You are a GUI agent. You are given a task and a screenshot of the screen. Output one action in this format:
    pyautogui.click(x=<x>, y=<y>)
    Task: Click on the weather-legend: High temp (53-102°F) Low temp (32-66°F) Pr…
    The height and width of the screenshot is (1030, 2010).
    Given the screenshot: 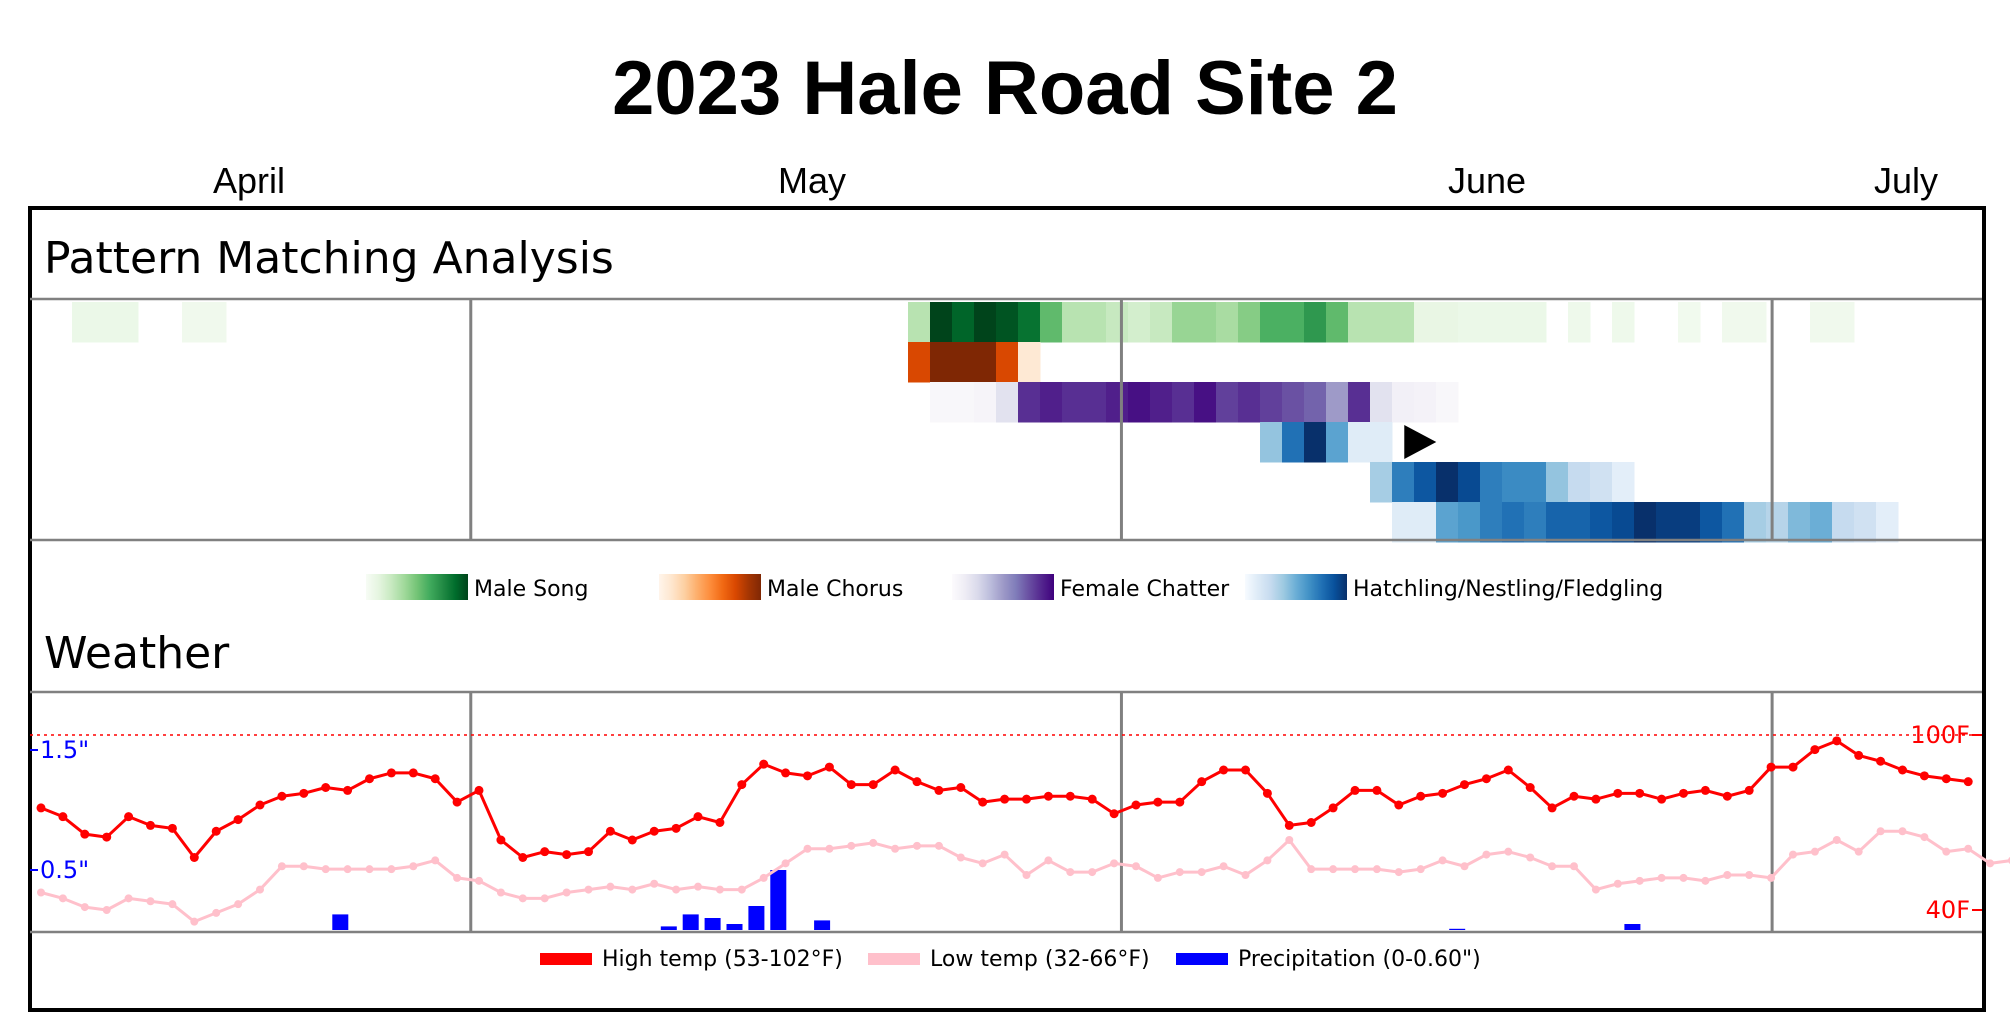 What is the action you would take?
    pyautogui.click(x=1010, y=959)
    